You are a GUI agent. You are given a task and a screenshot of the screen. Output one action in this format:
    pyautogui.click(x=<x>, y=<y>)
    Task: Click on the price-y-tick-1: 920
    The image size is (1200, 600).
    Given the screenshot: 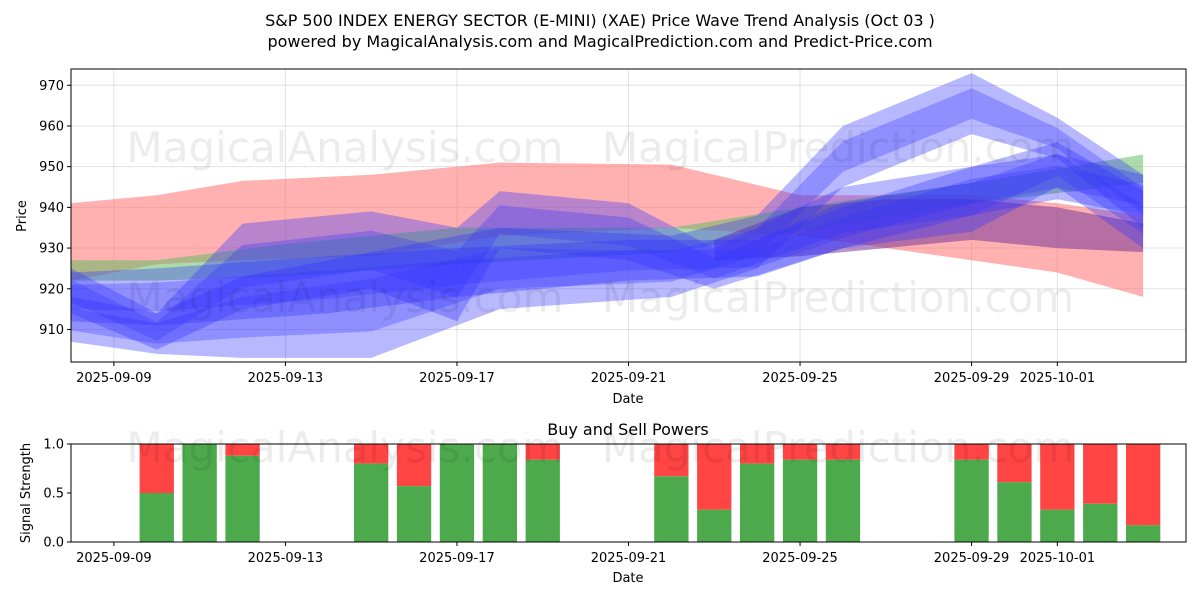 What is the action you would take?
    pyautogui.click(x=51, y=289)
    